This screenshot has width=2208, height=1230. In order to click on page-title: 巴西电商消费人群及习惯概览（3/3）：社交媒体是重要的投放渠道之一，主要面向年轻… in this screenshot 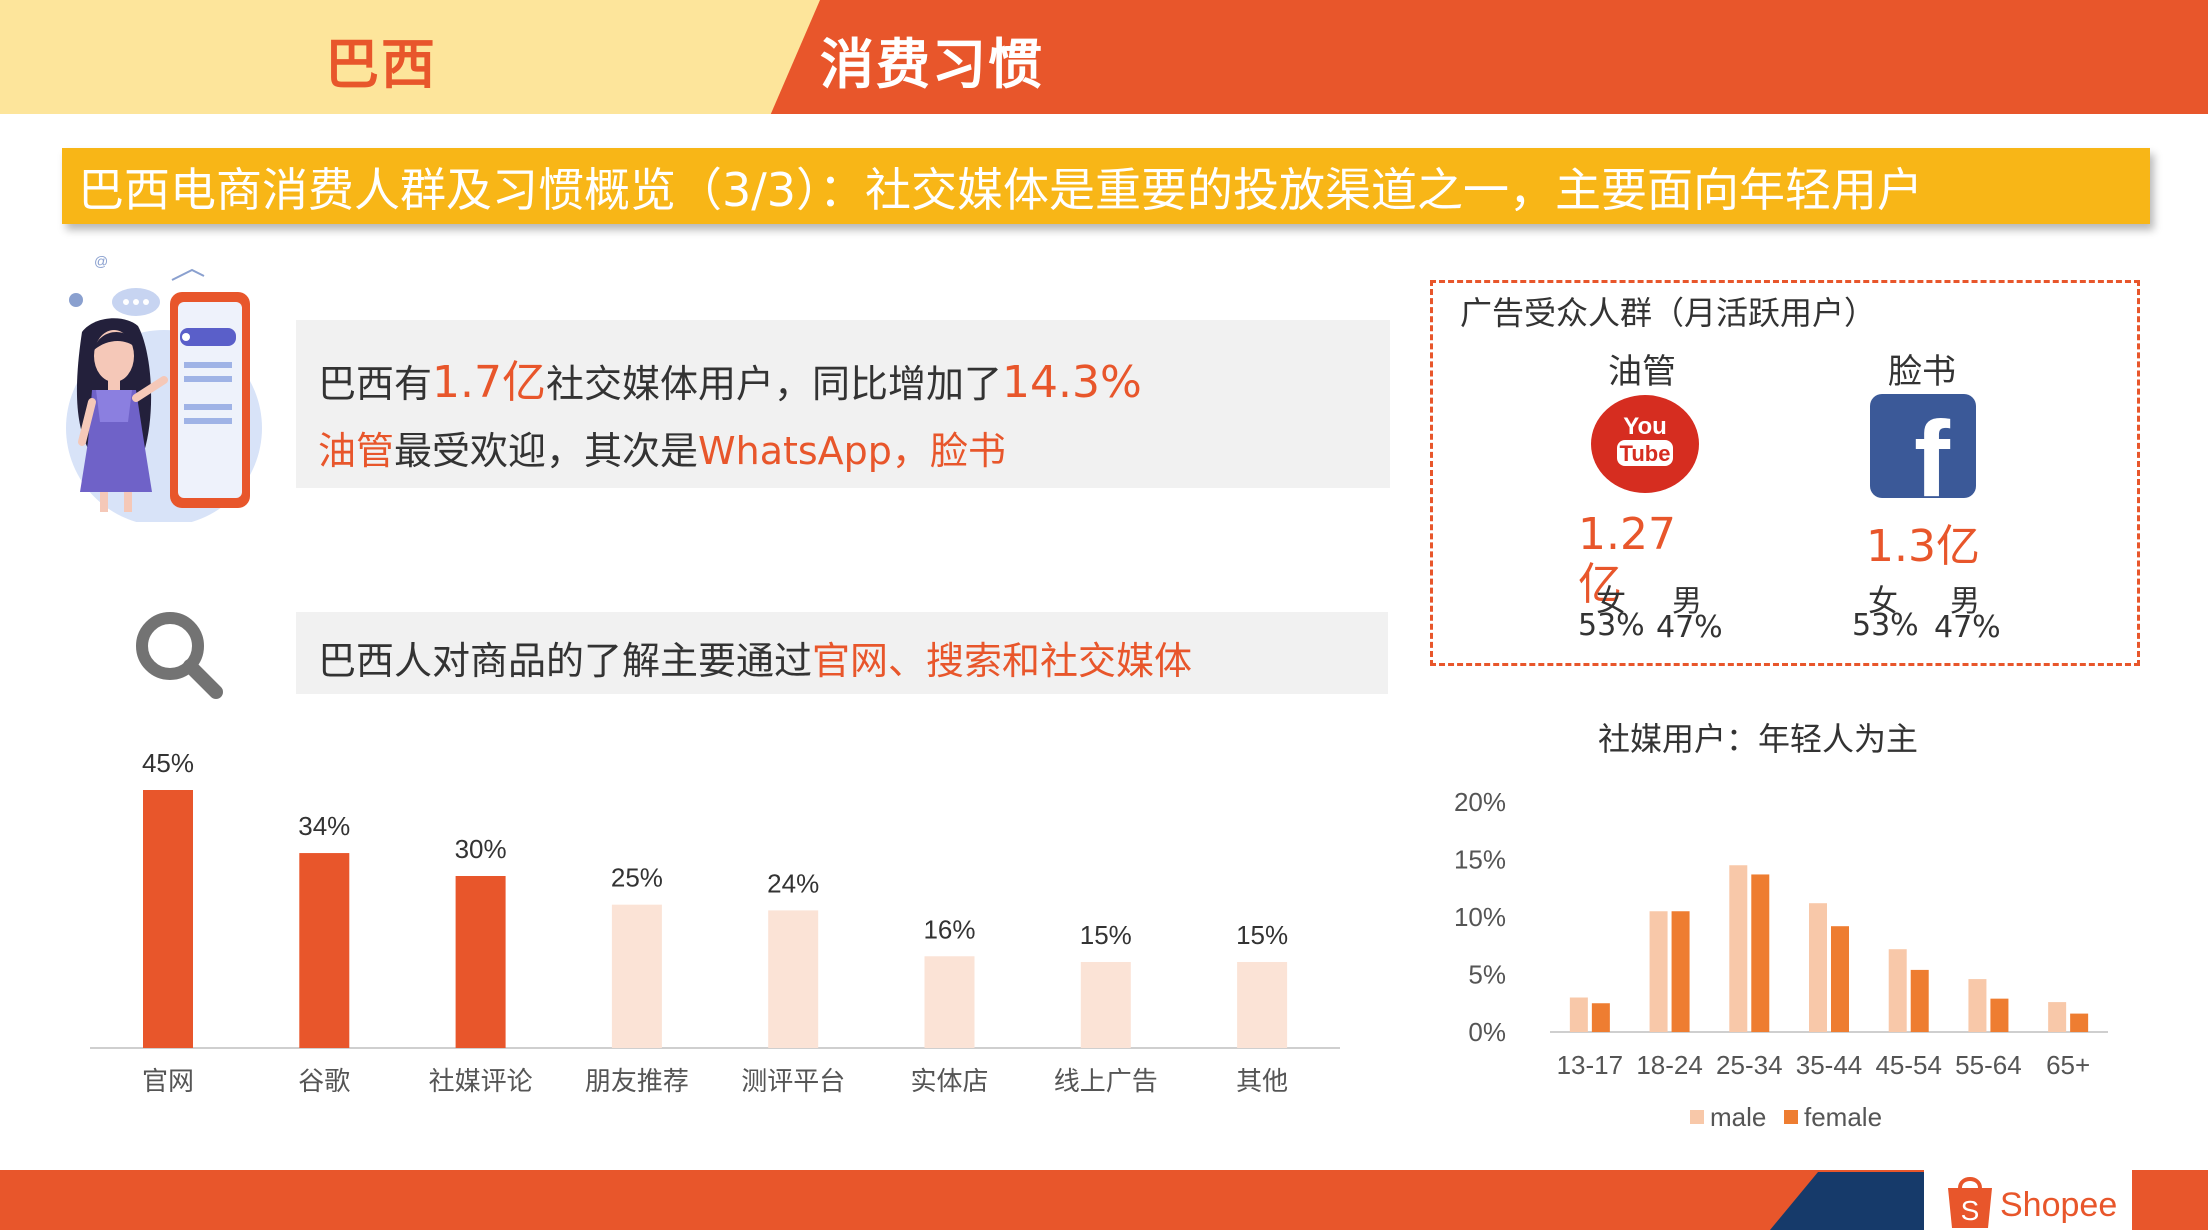, I will do `click(1001, 190)`.